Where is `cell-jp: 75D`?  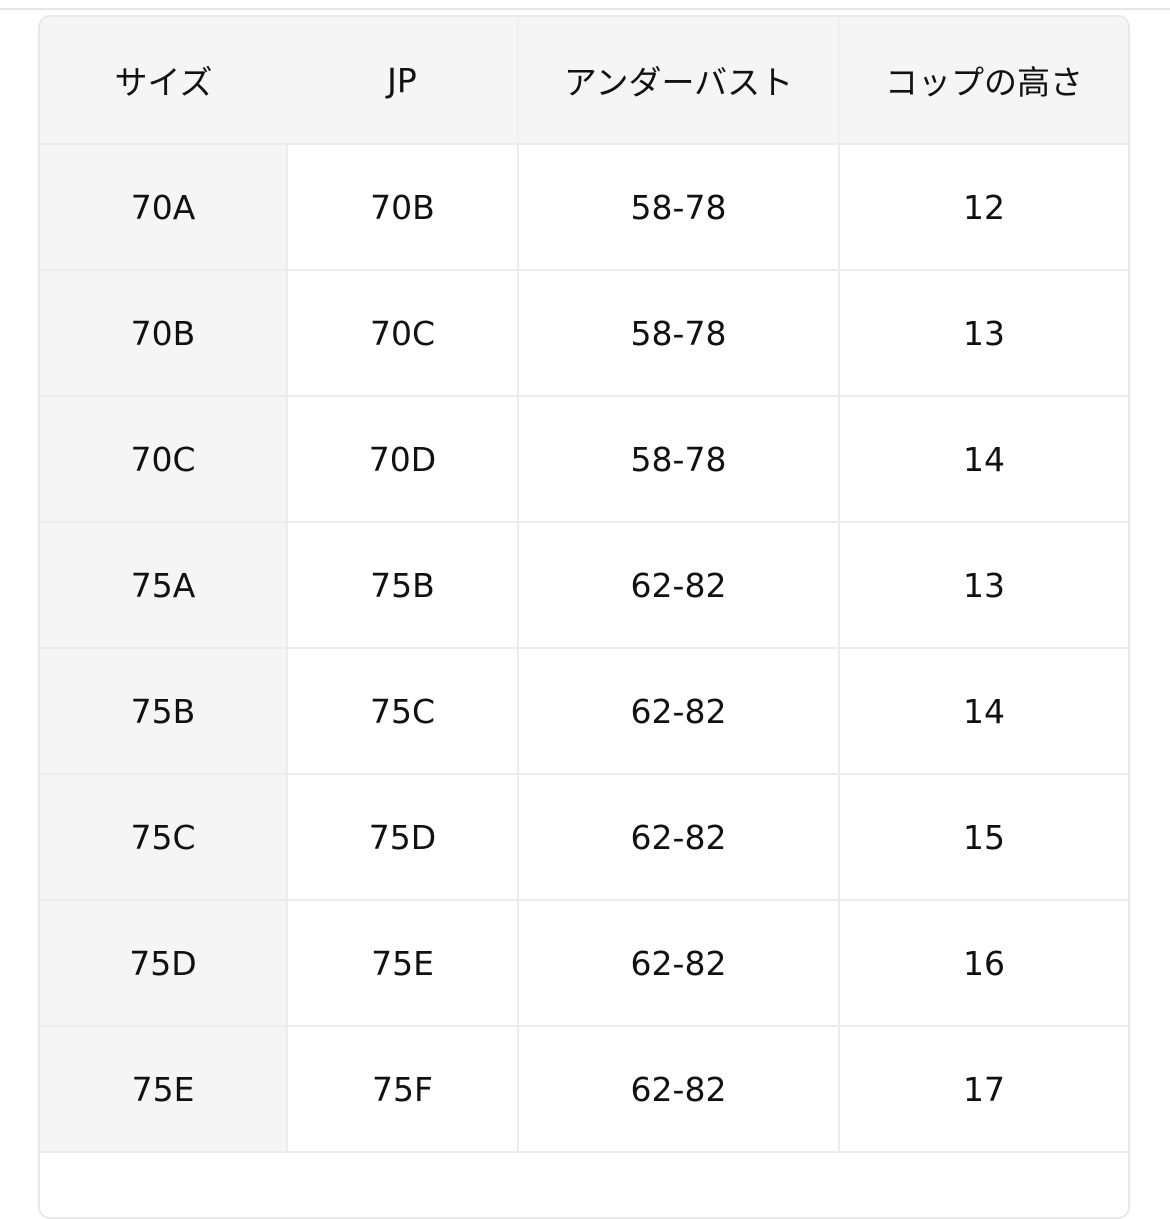
cell-jp: 75D is located at coordinates (402, 837).